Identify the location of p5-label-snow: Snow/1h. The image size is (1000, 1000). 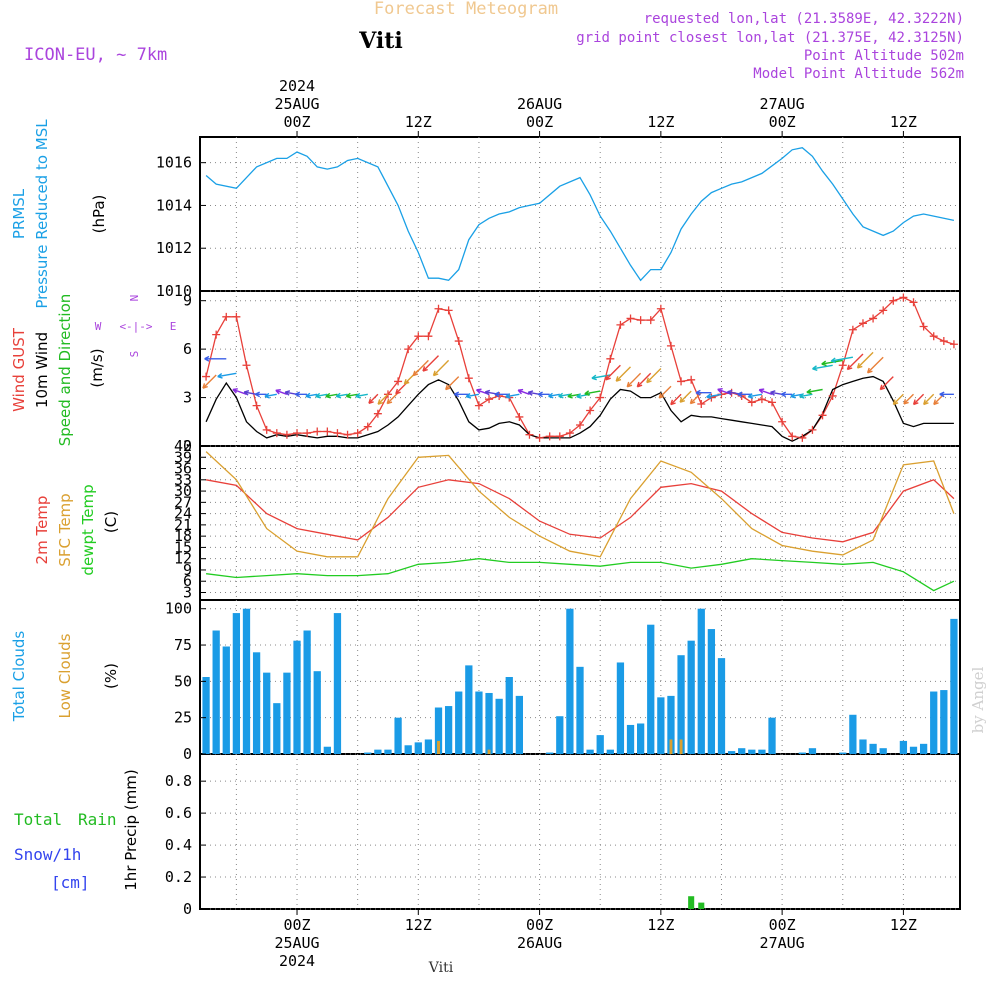
(47, 854).